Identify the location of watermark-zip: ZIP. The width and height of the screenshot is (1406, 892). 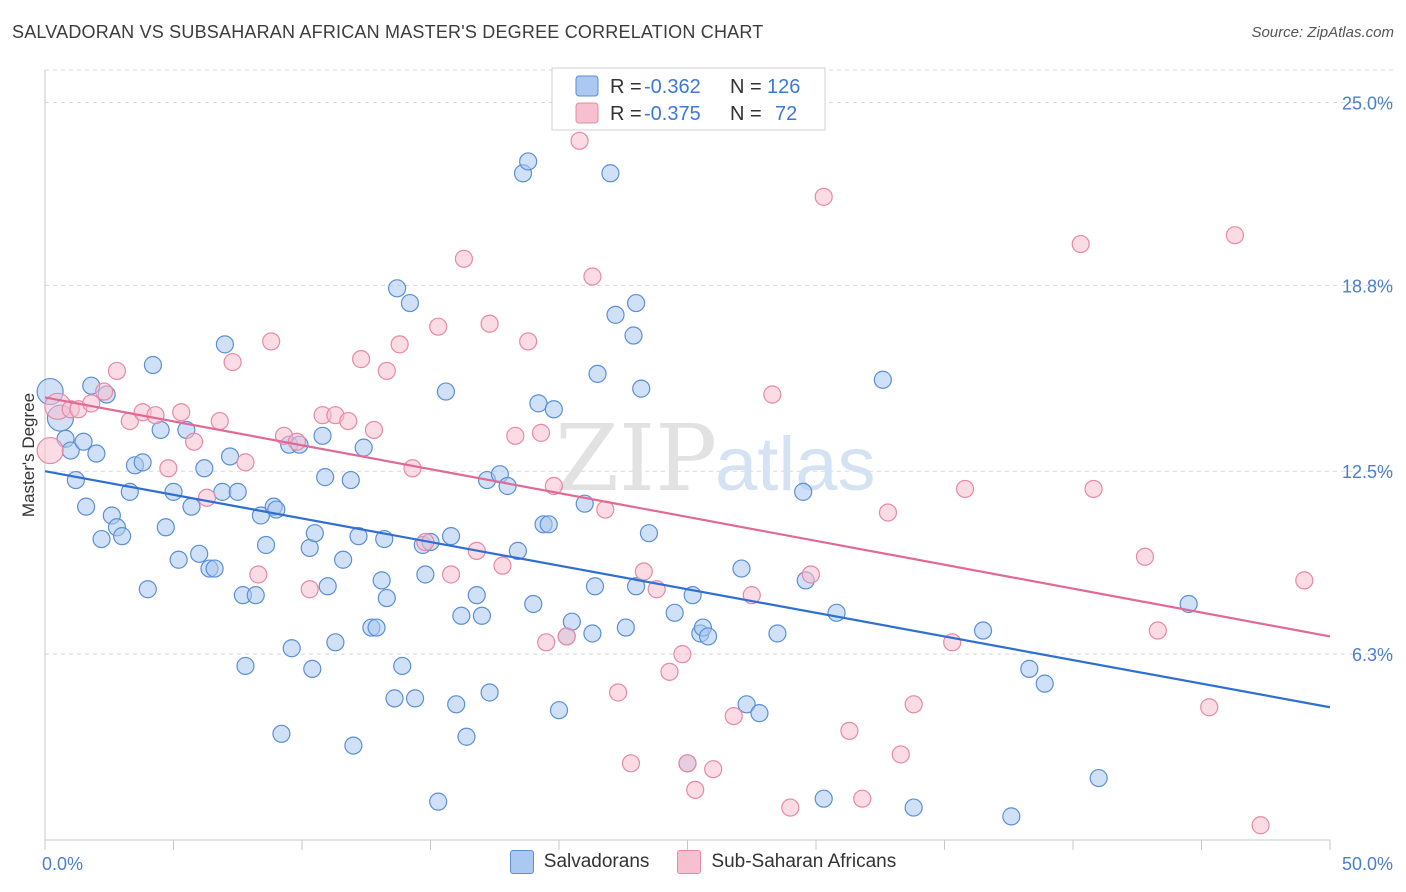
(636, 458).